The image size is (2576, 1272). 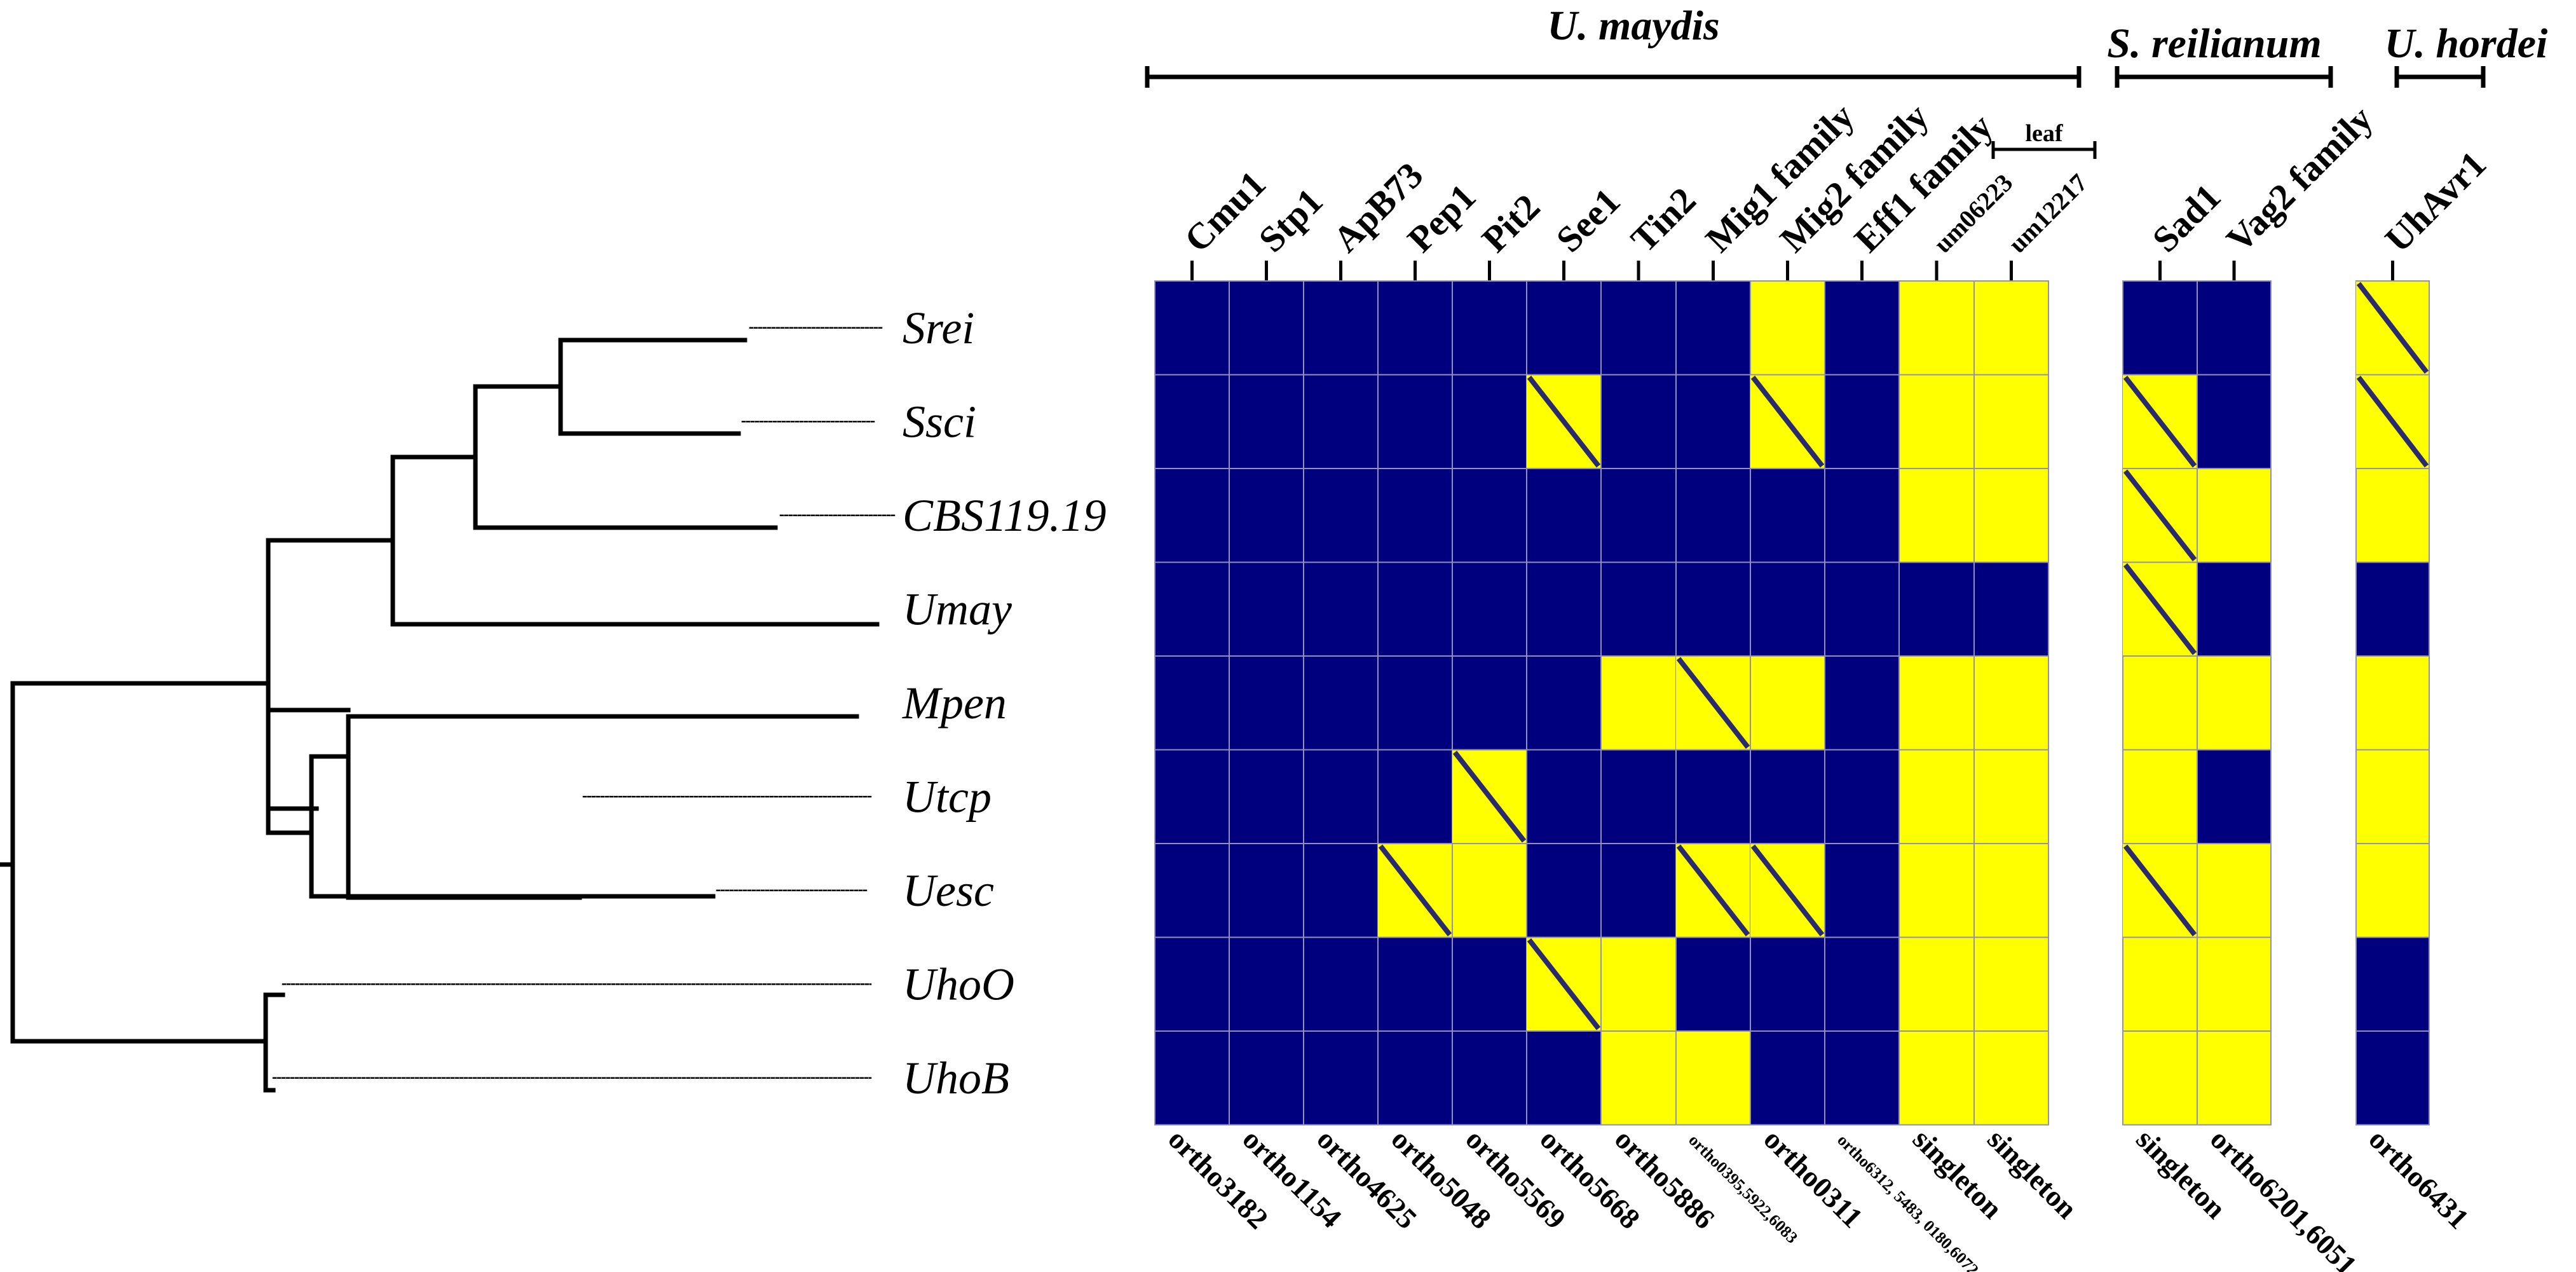 What do you see at coordinates (938, 328) in the screenshot?
I see `taxon-label: Srei` at bounding box center [938, 328].